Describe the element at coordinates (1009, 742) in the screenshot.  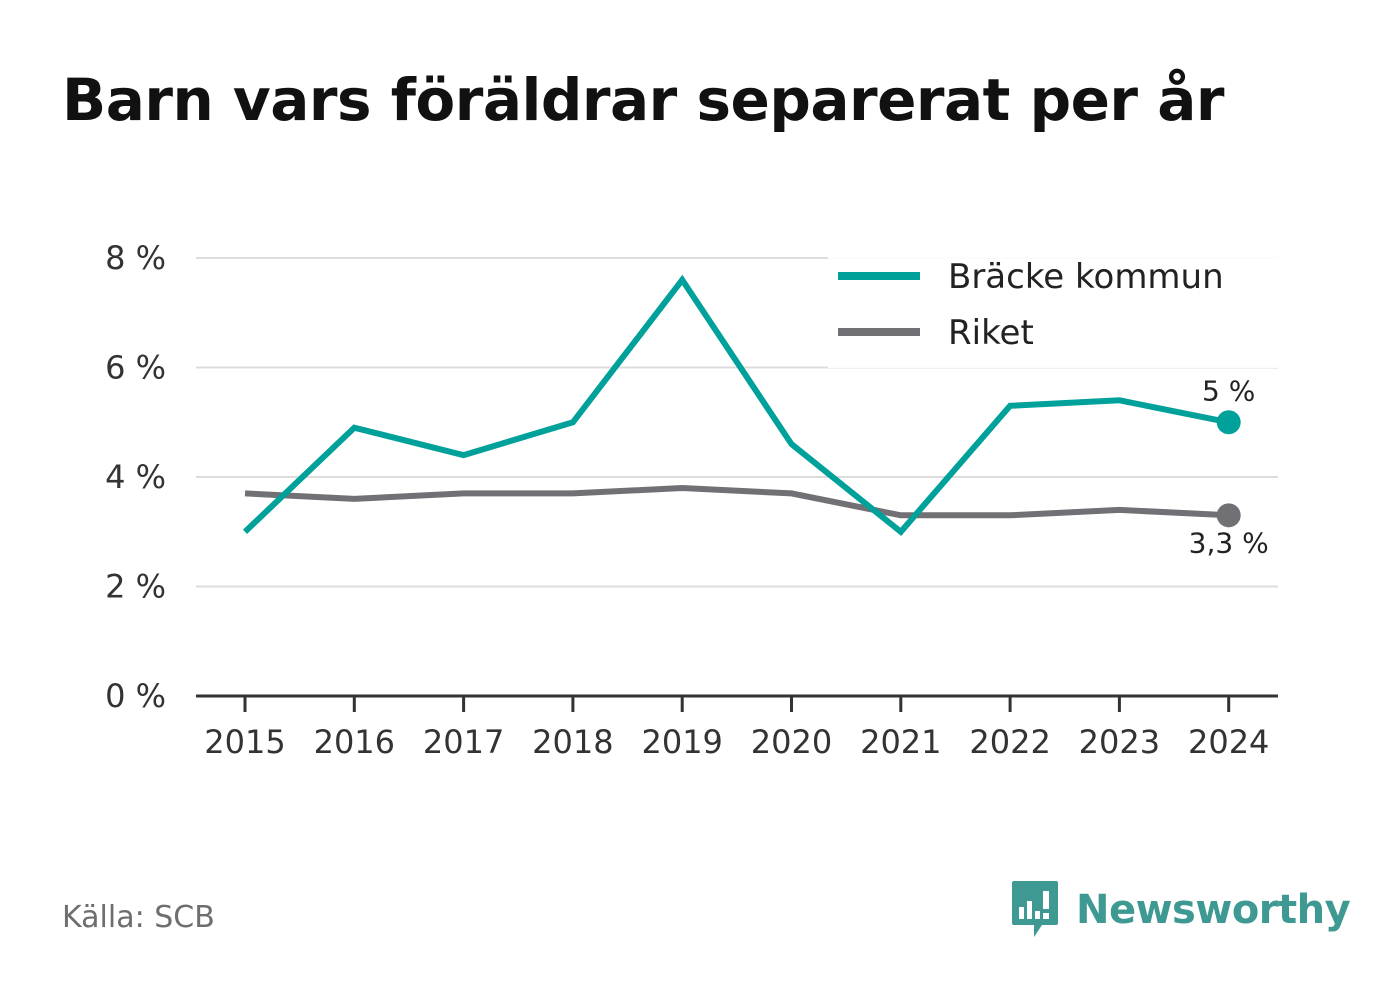
I see `x-tick-label: 2022` at that location.